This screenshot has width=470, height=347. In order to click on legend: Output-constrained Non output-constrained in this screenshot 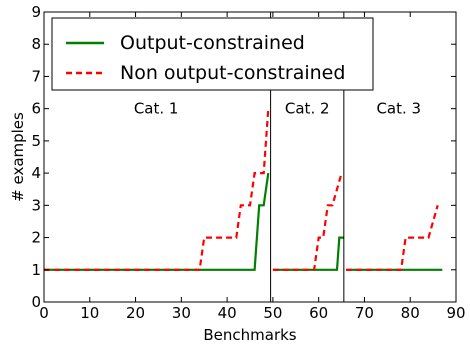, I will do `click(212, 54)`.